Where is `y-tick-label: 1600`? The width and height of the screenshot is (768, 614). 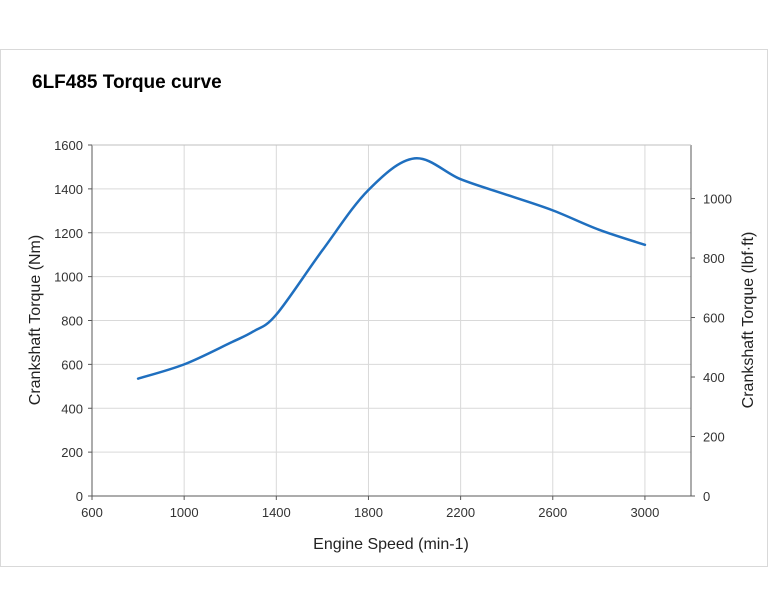
y-tick-label: 1600 is located at coordinates (68, 145).